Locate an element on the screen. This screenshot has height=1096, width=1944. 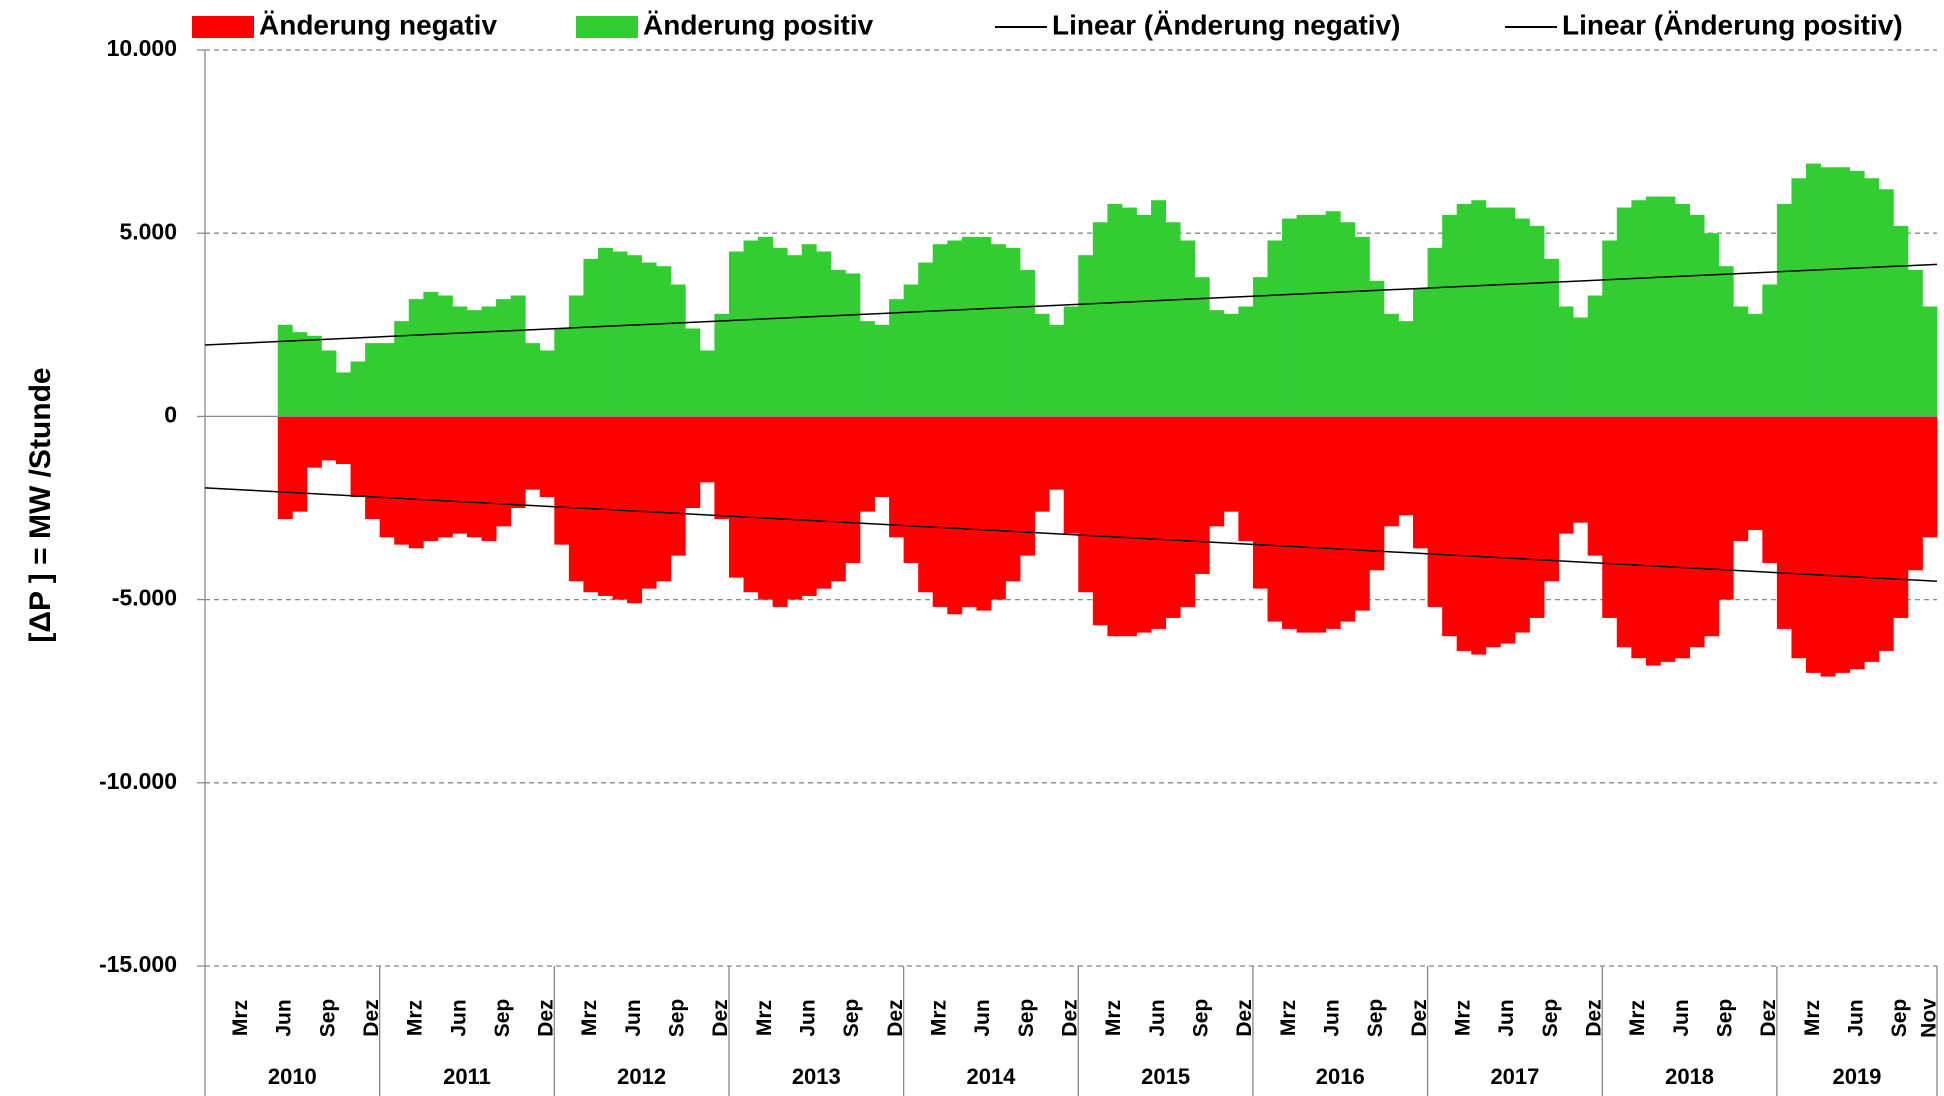
y-axis-label: [ΔP ] = MW /Stunde is located at coordinates (40, 504).